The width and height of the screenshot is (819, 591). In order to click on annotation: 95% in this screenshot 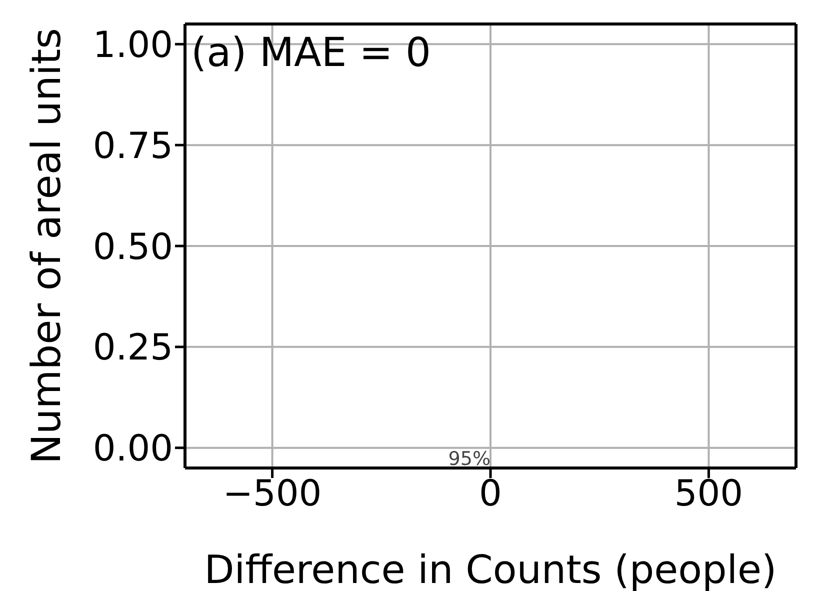, I will do `click(469, 459)`.